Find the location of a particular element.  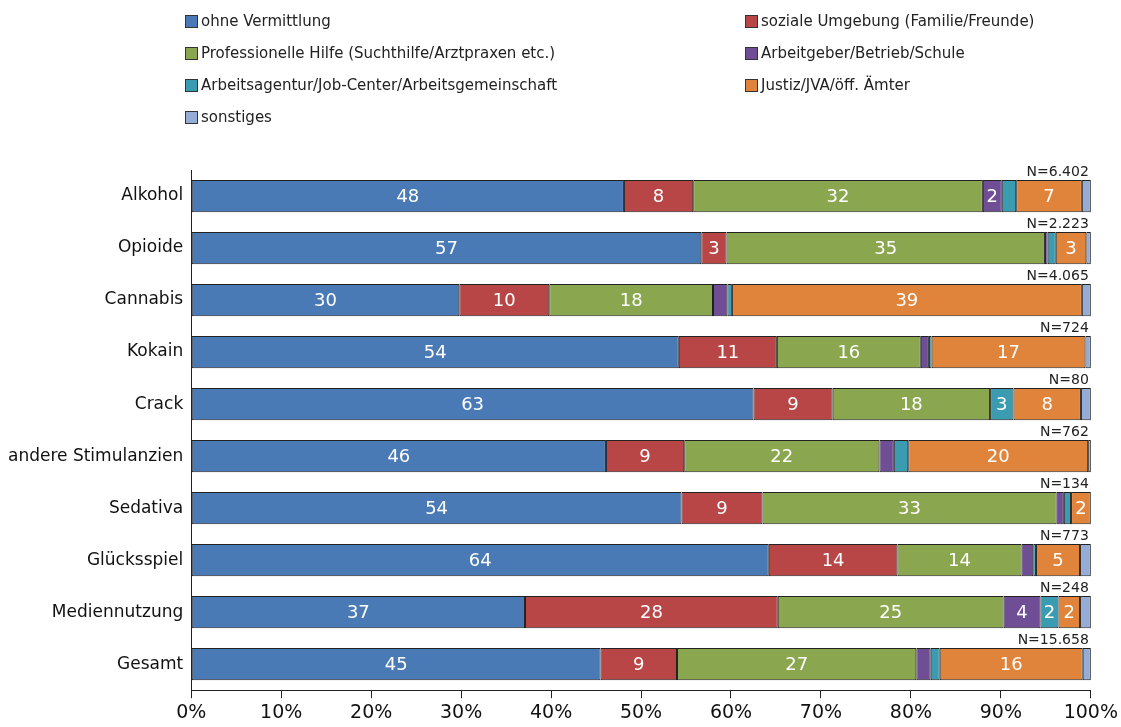

y-tick-label: Alkohol is located at coordinates (152, 194).